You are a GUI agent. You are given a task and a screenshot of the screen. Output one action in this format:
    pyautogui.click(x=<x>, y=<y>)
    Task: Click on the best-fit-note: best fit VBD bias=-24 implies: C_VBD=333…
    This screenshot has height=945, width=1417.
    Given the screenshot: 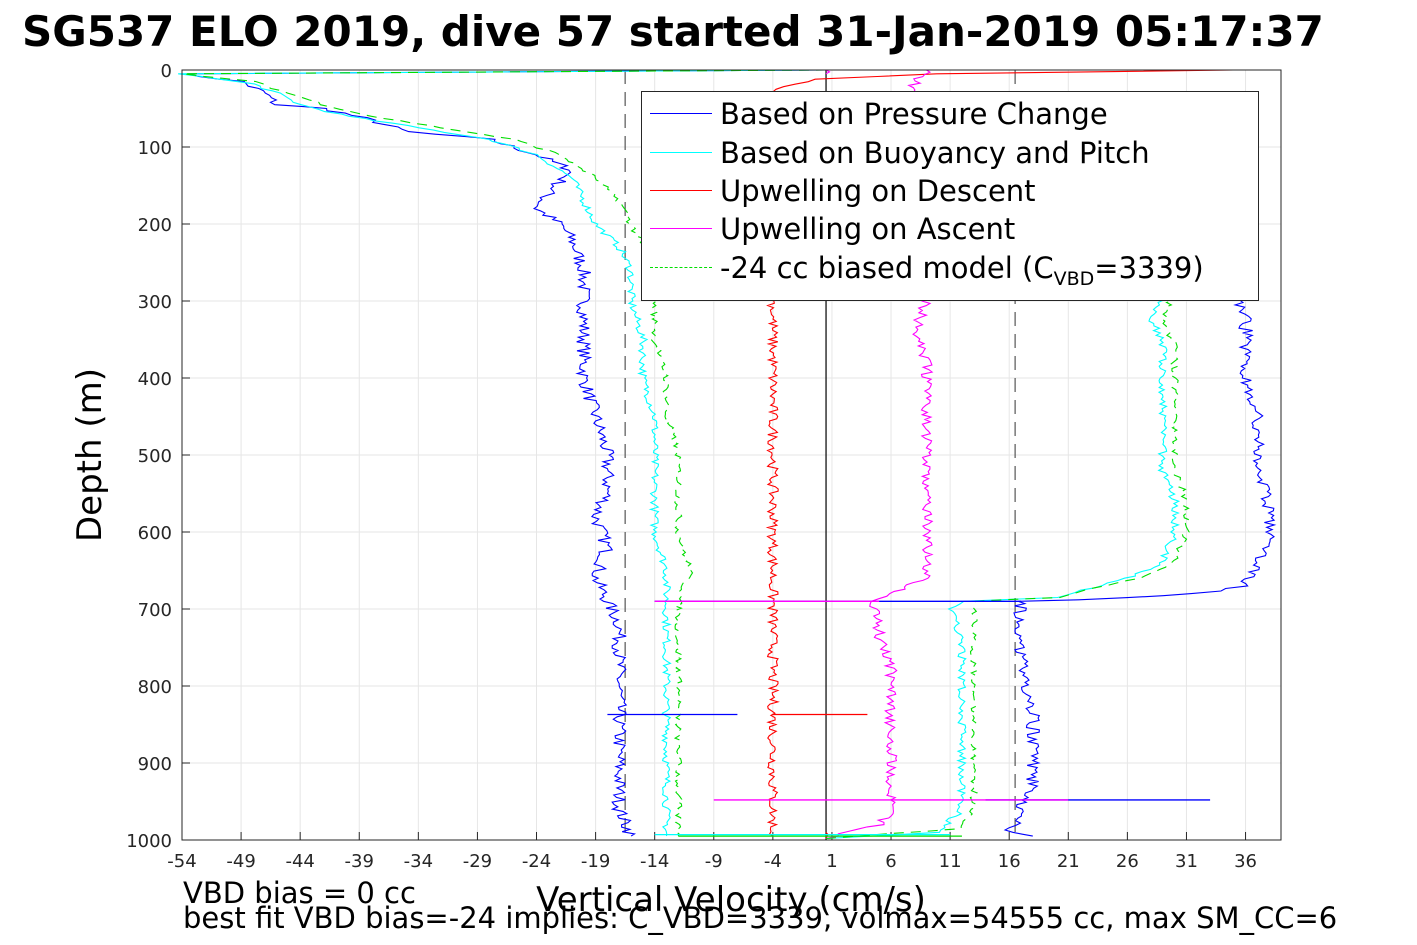 What is the action you would take?
    pyautogui.click(x=760, y=918)
    